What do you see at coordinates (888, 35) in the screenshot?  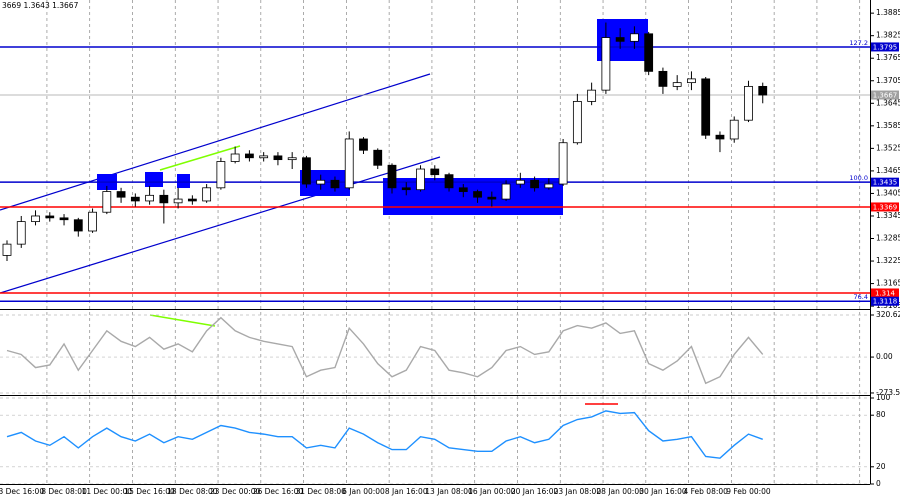 I see `y-tick-label: 1.3825` at bounding box center [888, 35].